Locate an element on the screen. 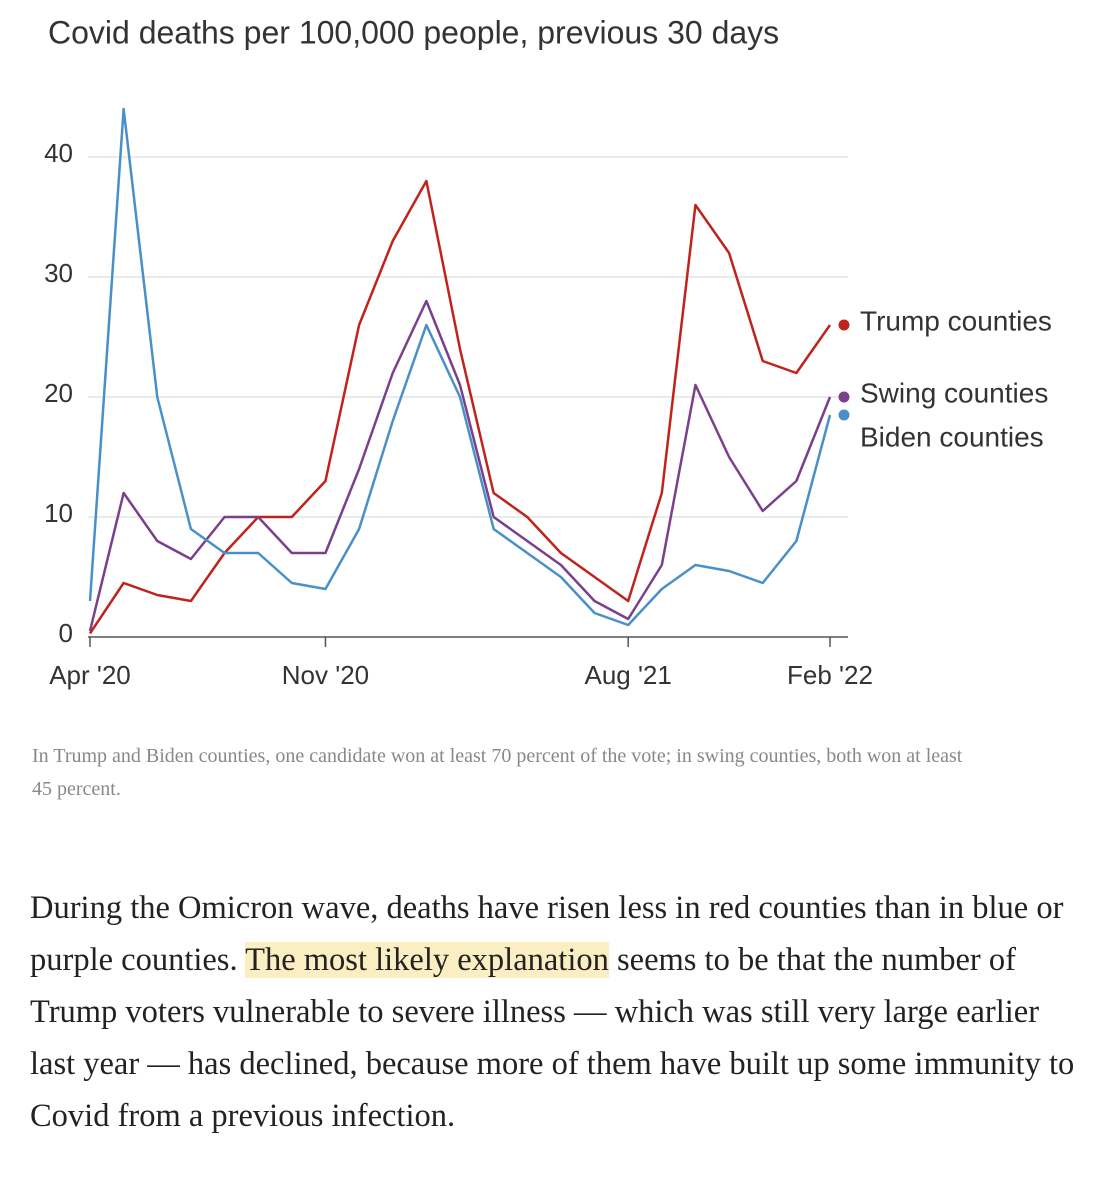  y-tick-label: 10 is located at coordinates (58, 513).